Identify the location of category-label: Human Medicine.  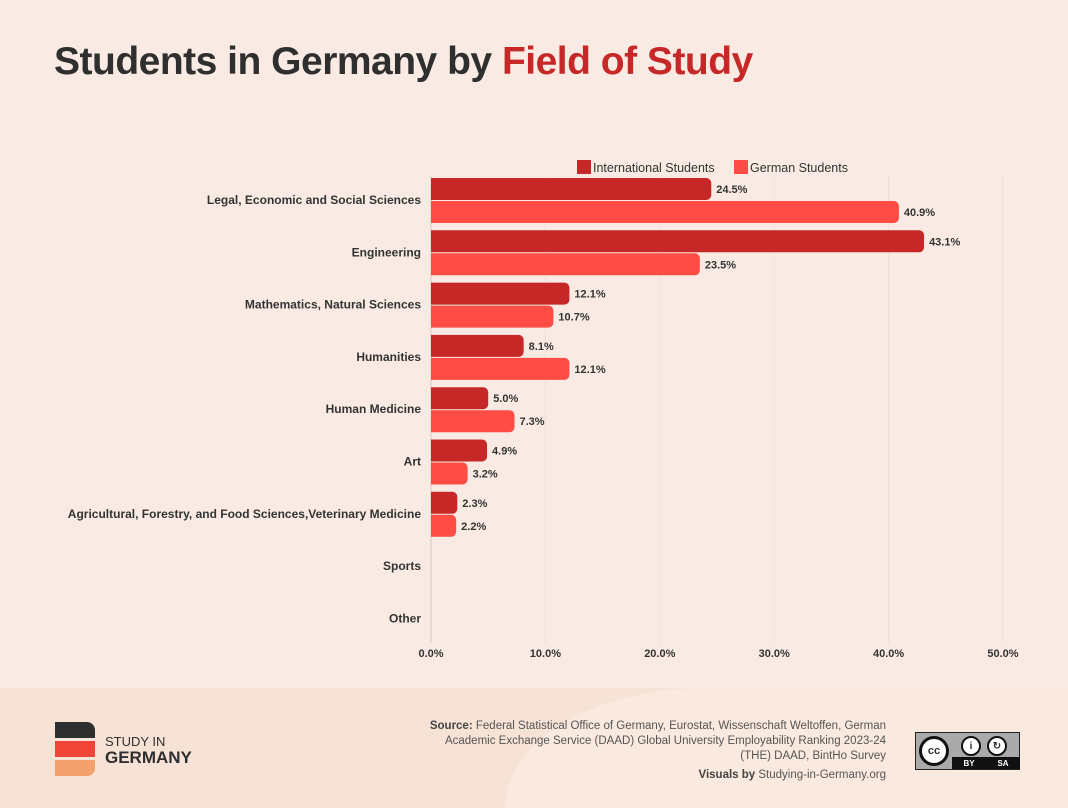
(374, 409).